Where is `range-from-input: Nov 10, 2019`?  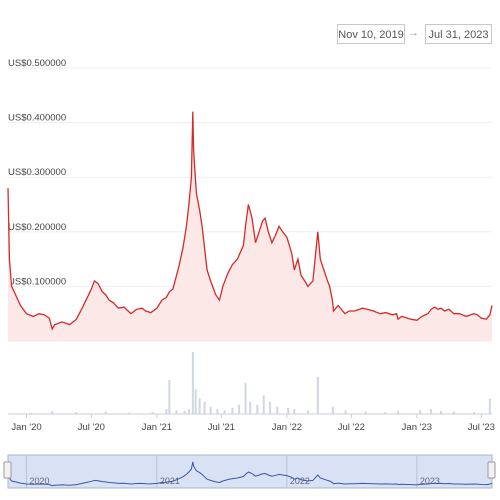
range-from-input: Nov 10, 2019 is located at coordinates (371, 34).